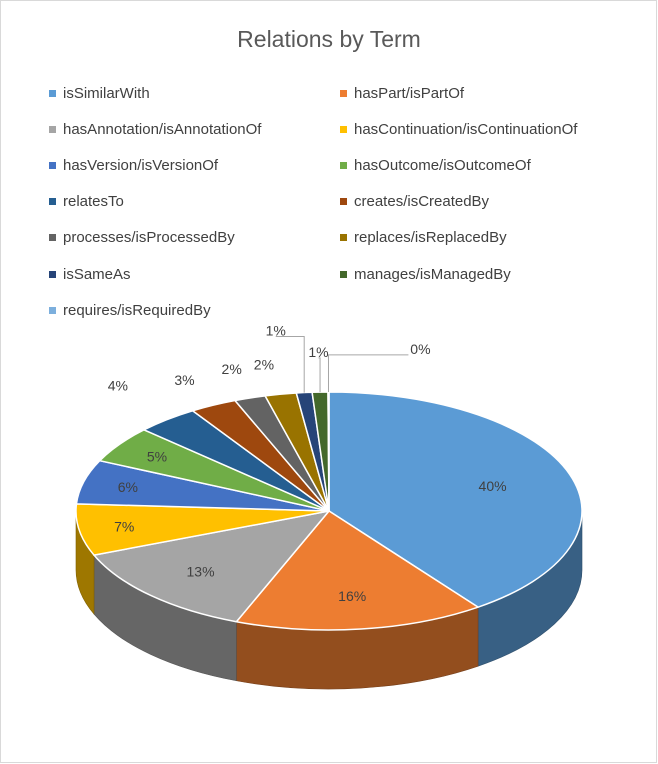 The image size is (658, 764). I want to click on legend-label: hasVersion/isVersionOf, so click(141, 165).